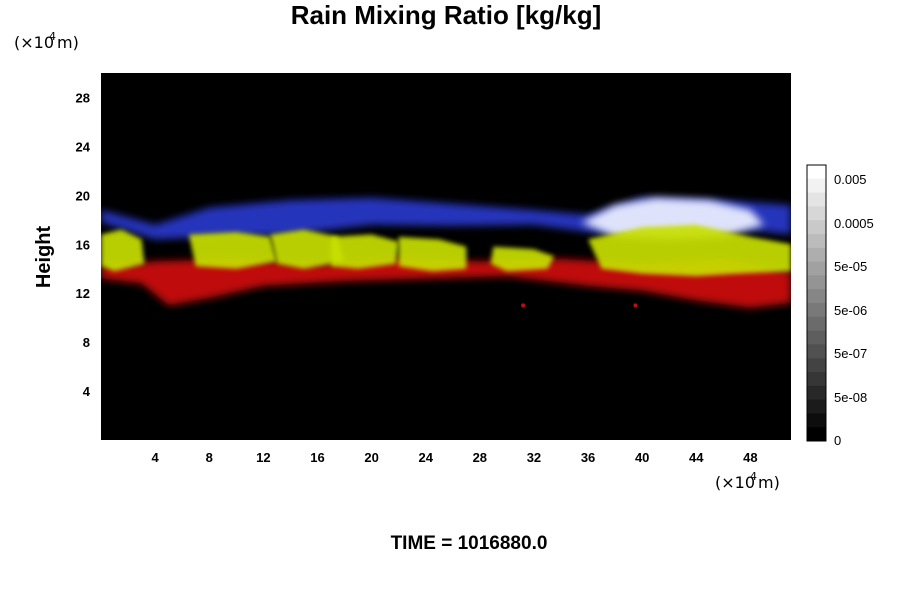 The width and height of the screenshot is (900, 600). Describe the element at coordinates (850, 310) in the screenshot. I see `colorbar-label: 5e-06` at that location.